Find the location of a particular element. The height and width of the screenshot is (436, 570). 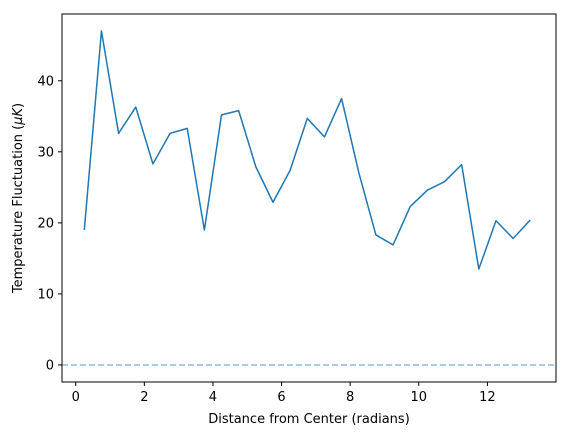

y-tick-label: 10 is located at coordinates (45, 294).